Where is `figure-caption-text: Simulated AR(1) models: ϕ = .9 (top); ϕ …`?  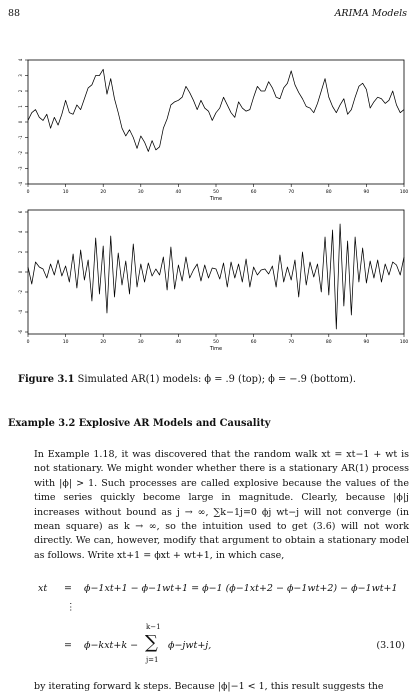 figure-caption-text: Simulated AR(1) models: ϕ = .9 (top); ϕ … is located at coordinates (215, 379).